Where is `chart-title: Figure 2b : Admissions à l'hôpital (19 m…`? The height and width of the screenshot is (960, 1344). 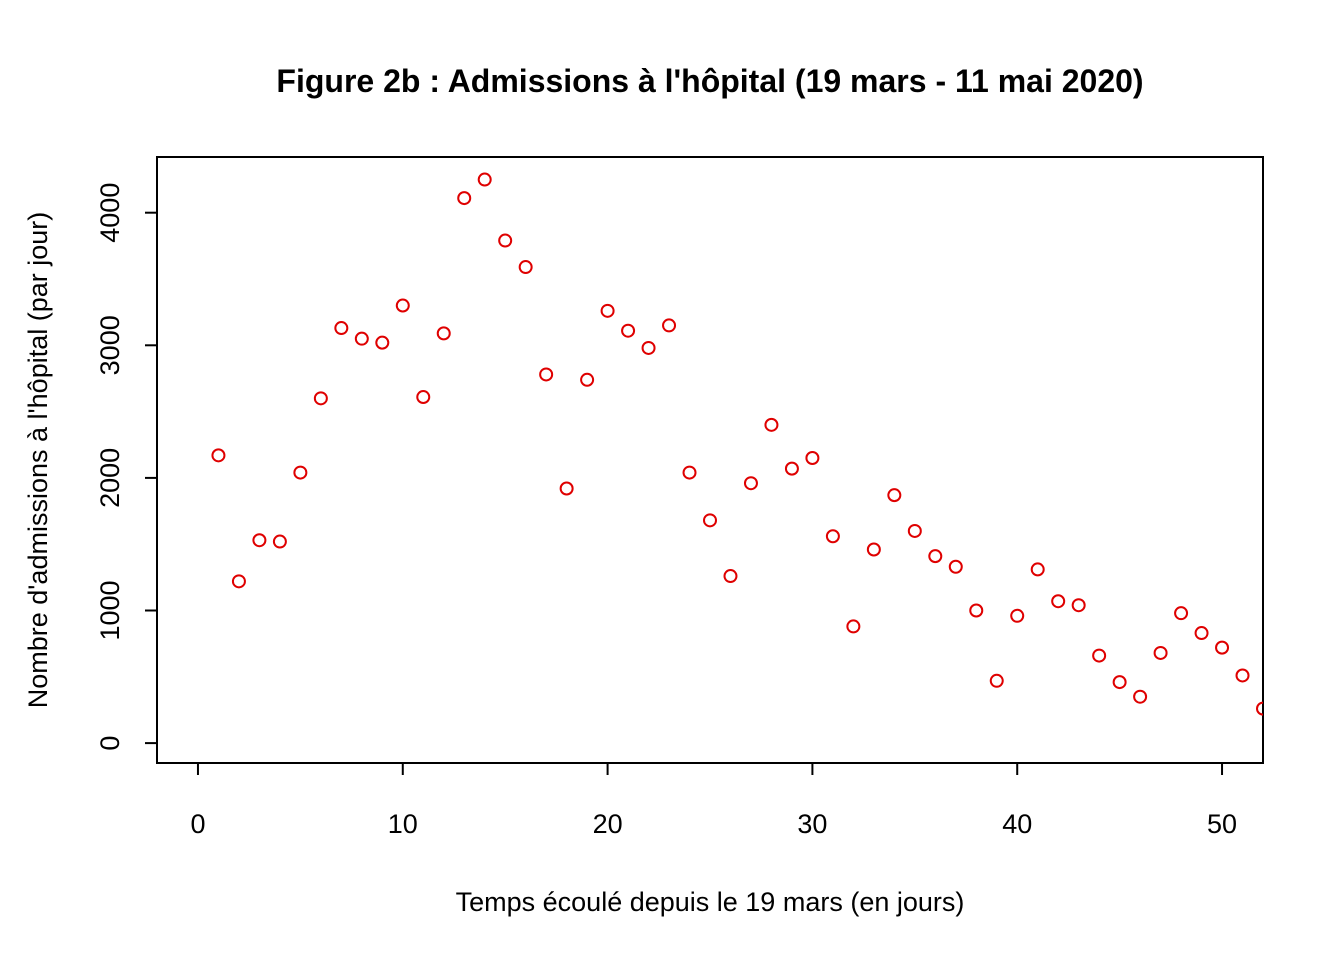 chart-title: Figure 2b : Admissions à l'hôpital (19 m… is located at coordinates (709, 81).